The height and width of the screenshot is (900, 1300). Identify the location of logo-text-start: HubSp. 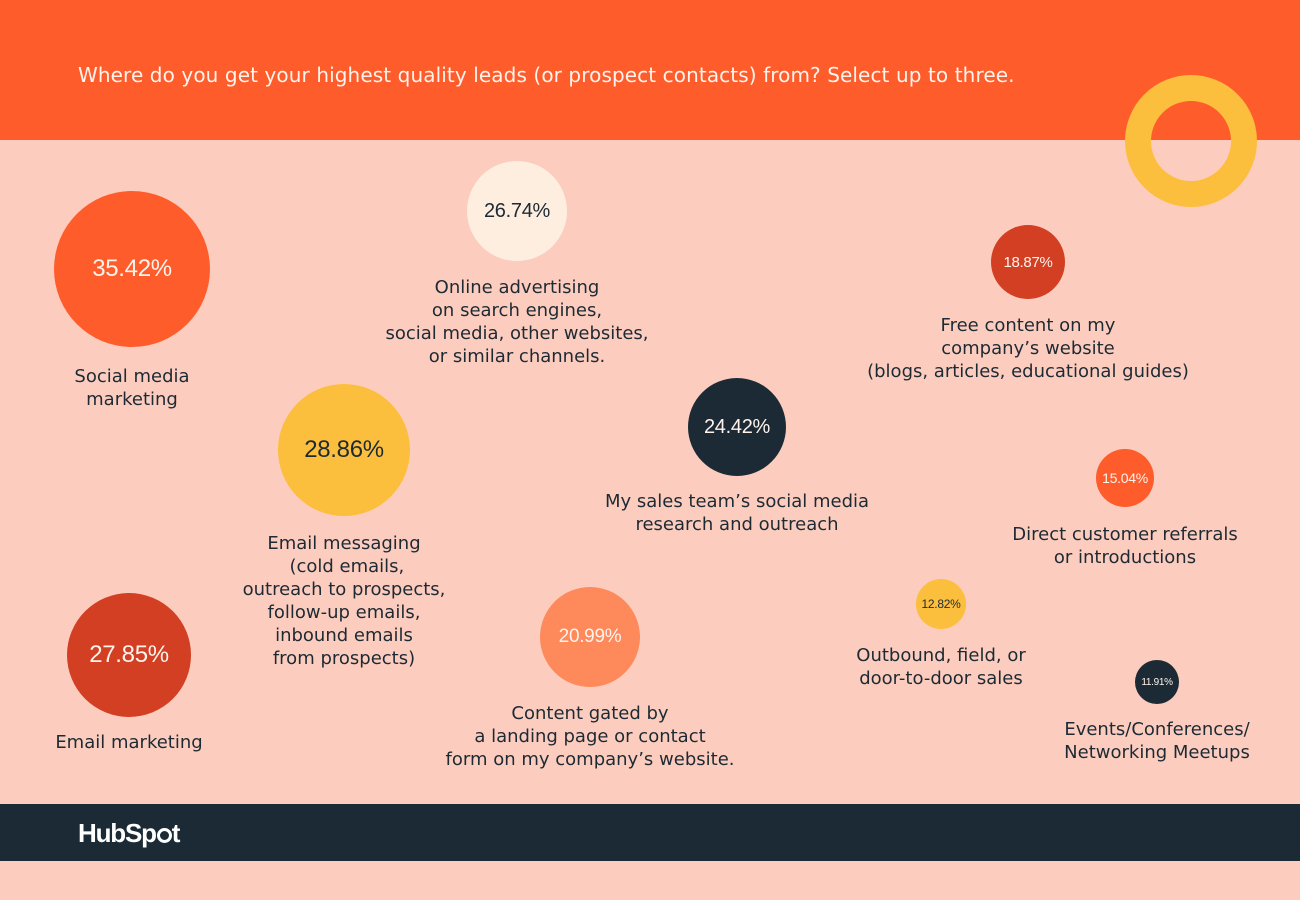
(117, 833).